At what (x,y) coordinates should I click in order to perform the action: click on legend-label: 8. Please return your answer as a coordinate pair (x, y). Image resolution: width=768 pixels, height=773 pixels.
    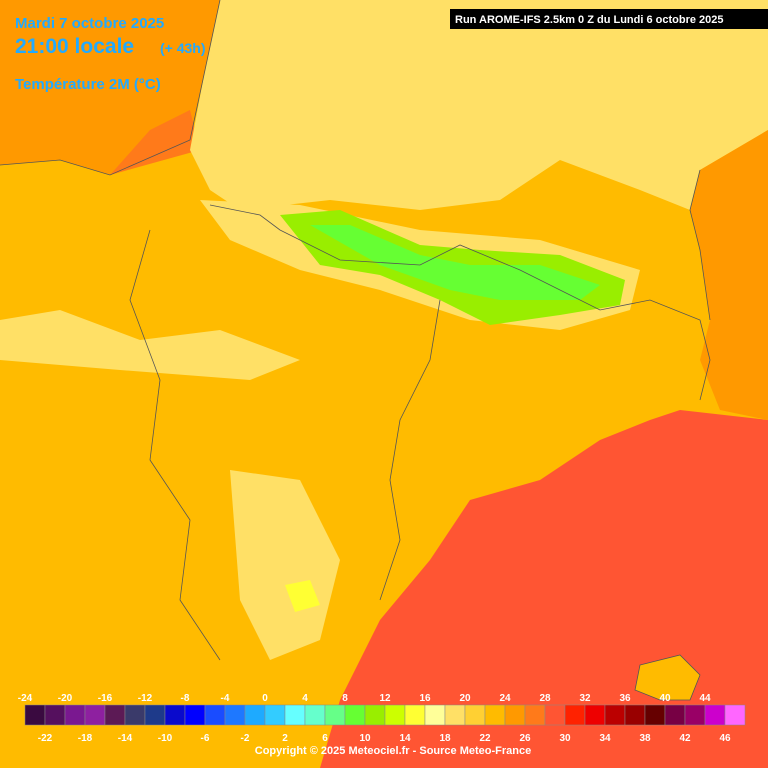
    Looking at the image, I should click on (345, 698).